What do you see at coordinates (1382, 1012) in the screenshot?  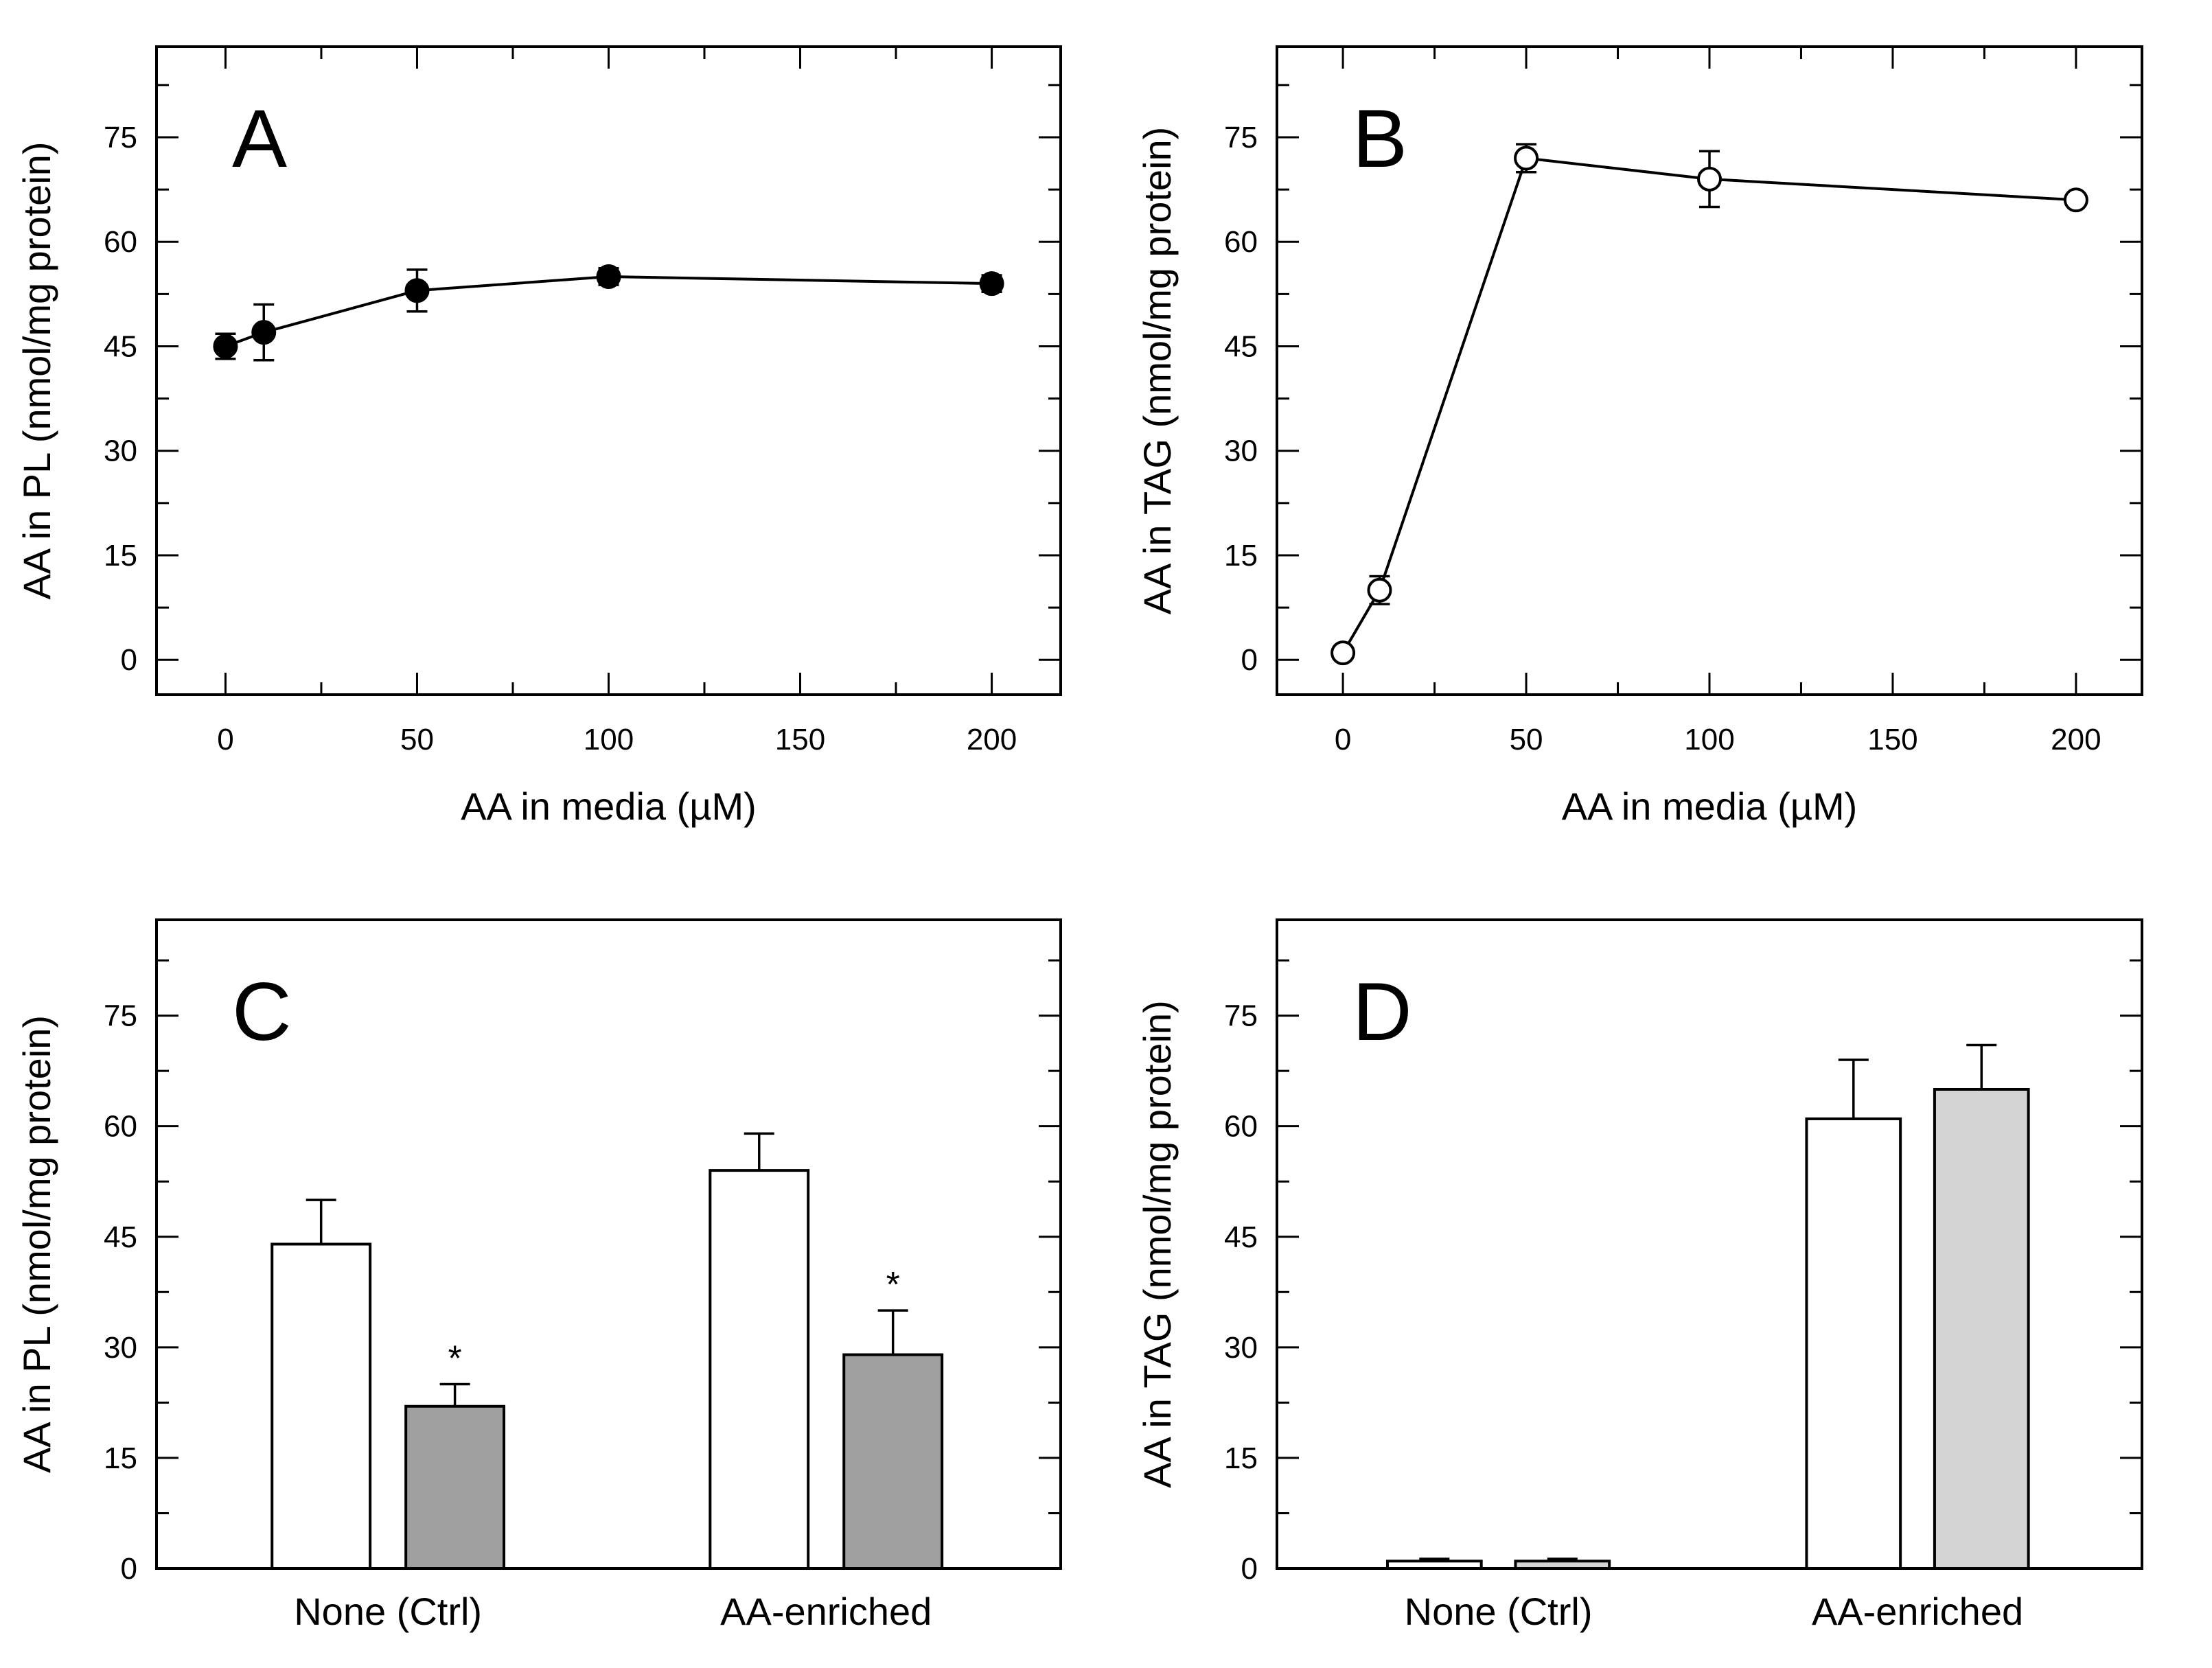 I see `panel-label: D` at bounding box center [1382, 1012].